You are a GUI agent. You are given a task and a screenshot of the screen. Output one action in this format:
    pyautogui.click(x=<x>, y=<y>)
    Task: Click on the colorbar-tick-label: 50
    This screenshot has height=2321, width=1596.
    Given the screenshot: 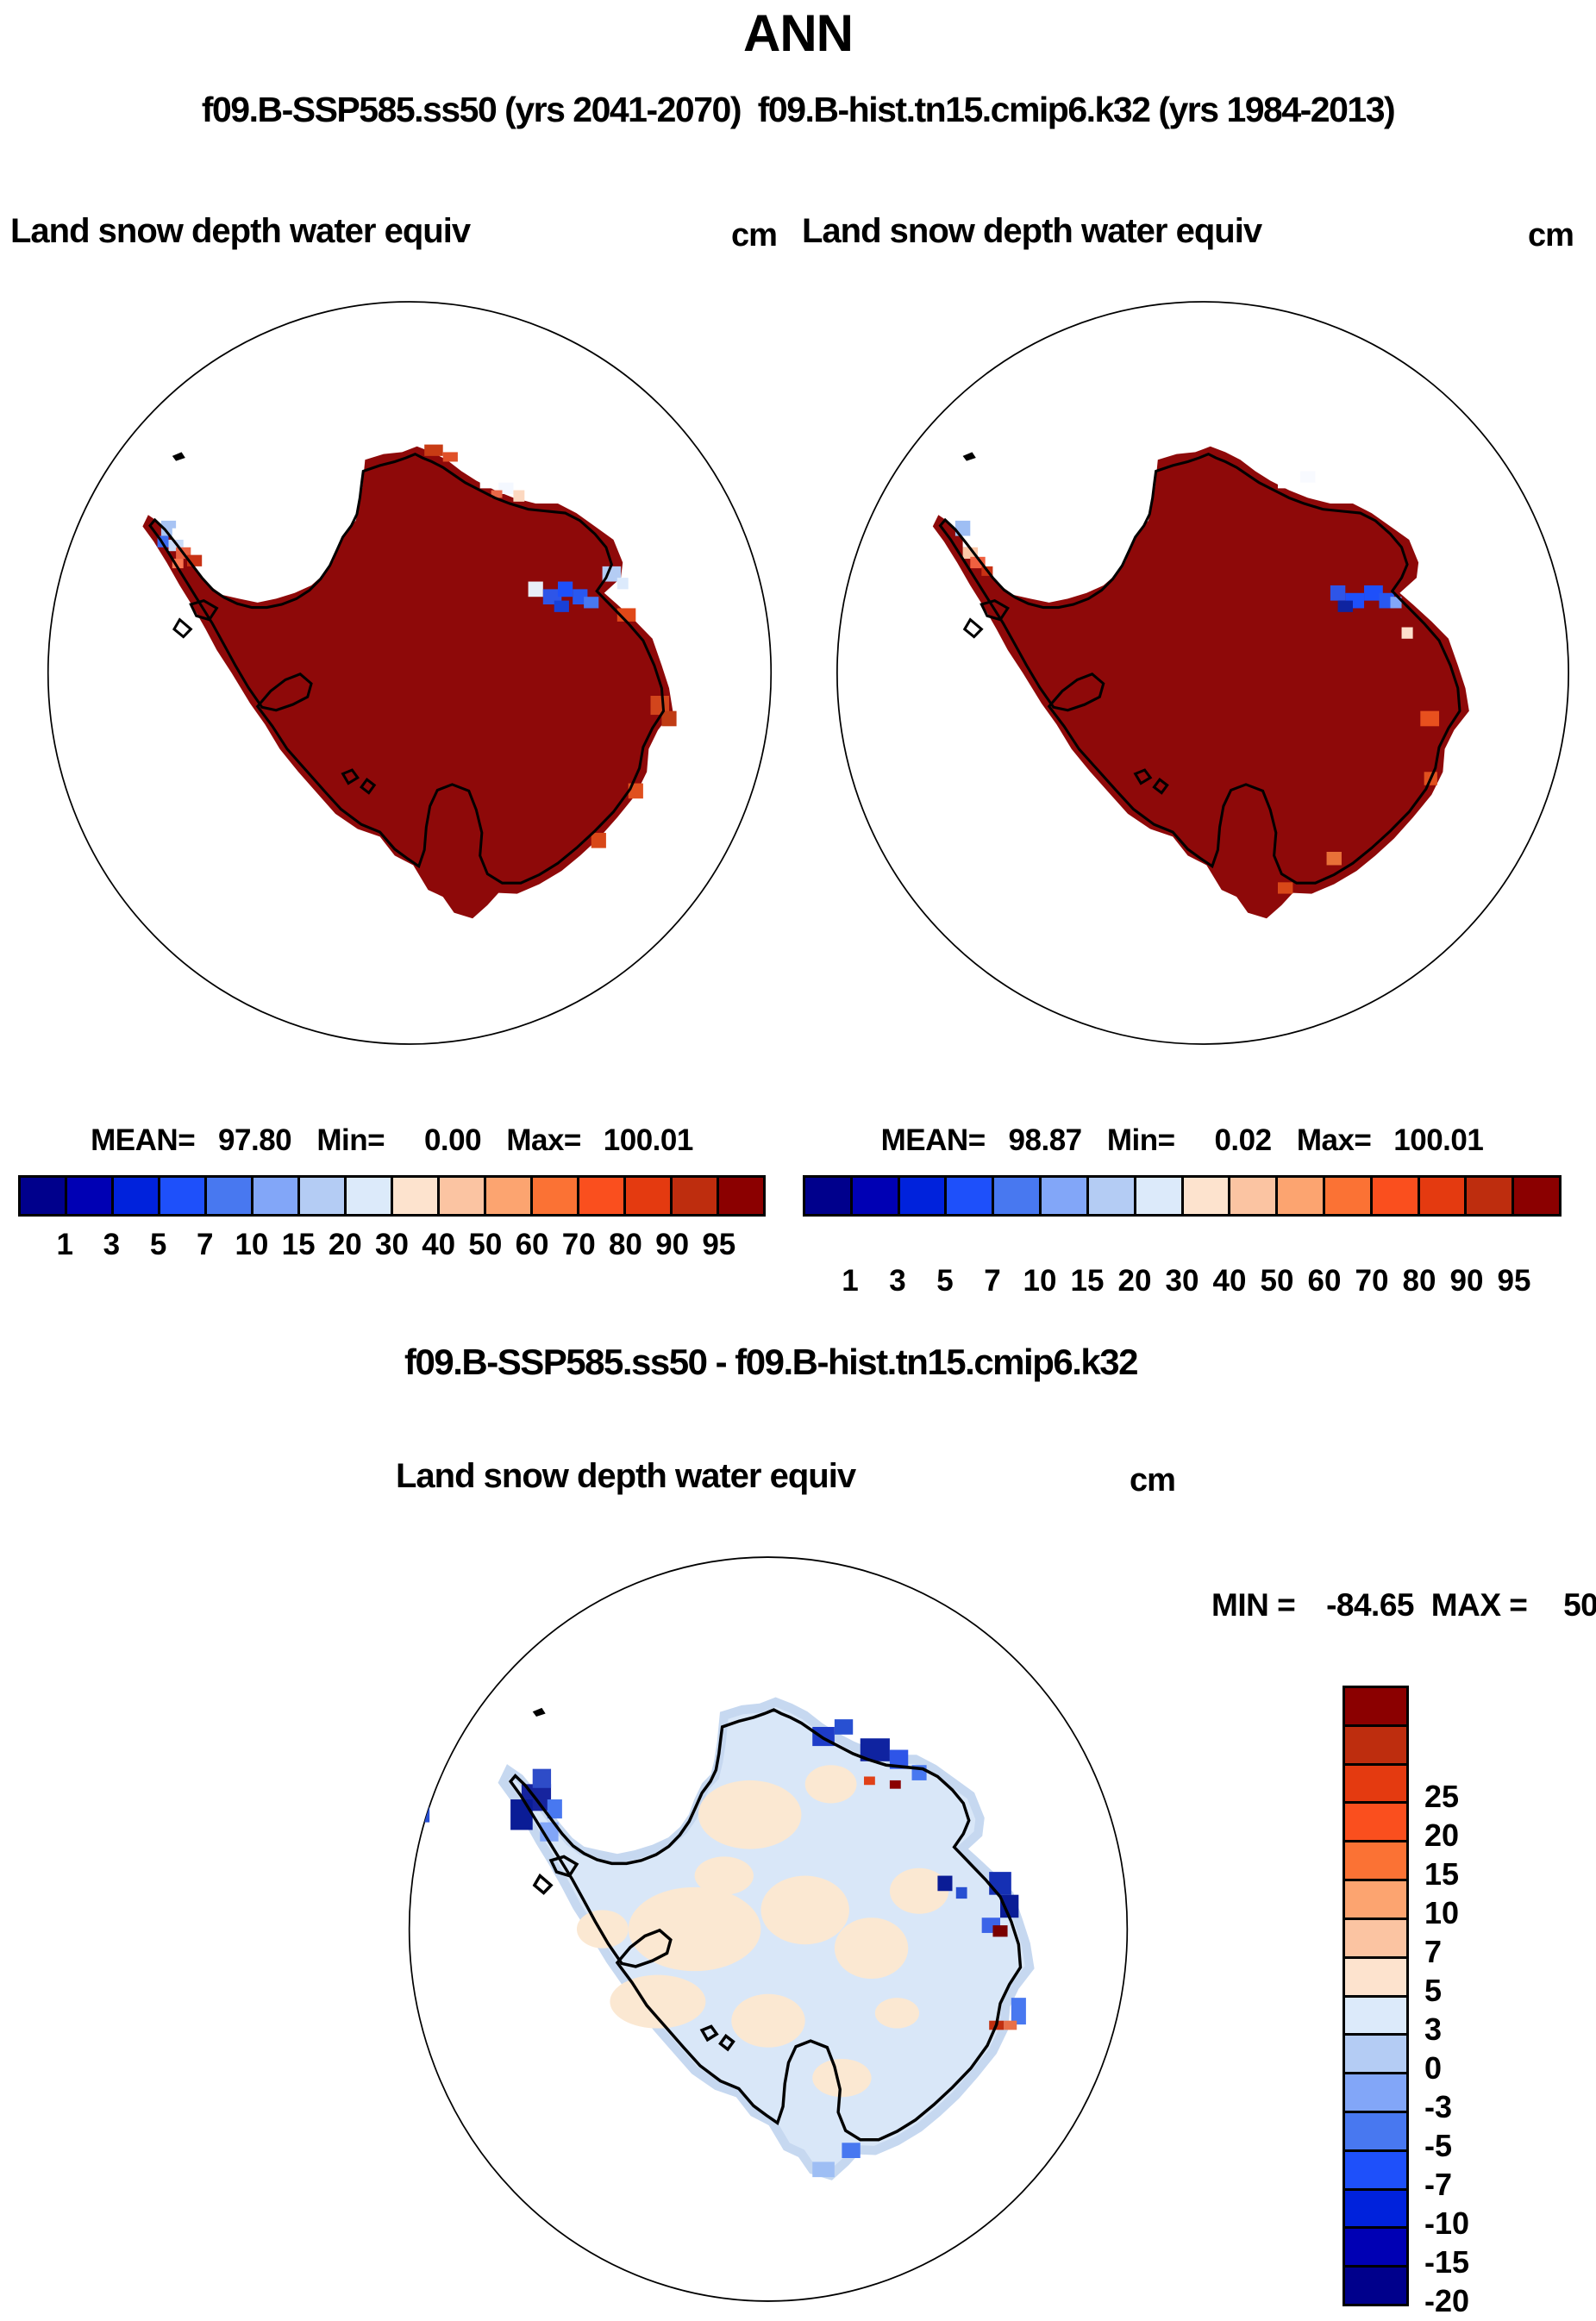 What is the action you would take?
    pyautogui.click(x=485, y=1244)
    